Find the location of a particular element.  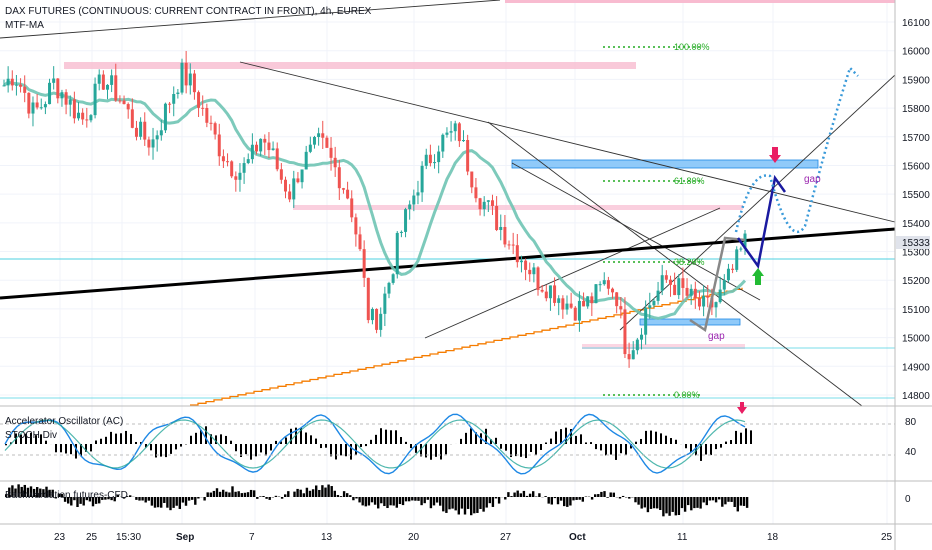

indicator-label: MTF-MA is located at coordinates (24, 25).